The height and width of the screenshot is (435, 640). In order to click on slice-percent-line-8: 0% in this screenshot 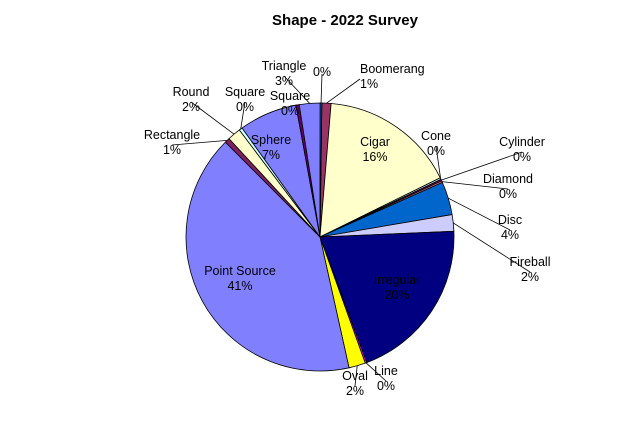, I will do `click(386, 386)`.